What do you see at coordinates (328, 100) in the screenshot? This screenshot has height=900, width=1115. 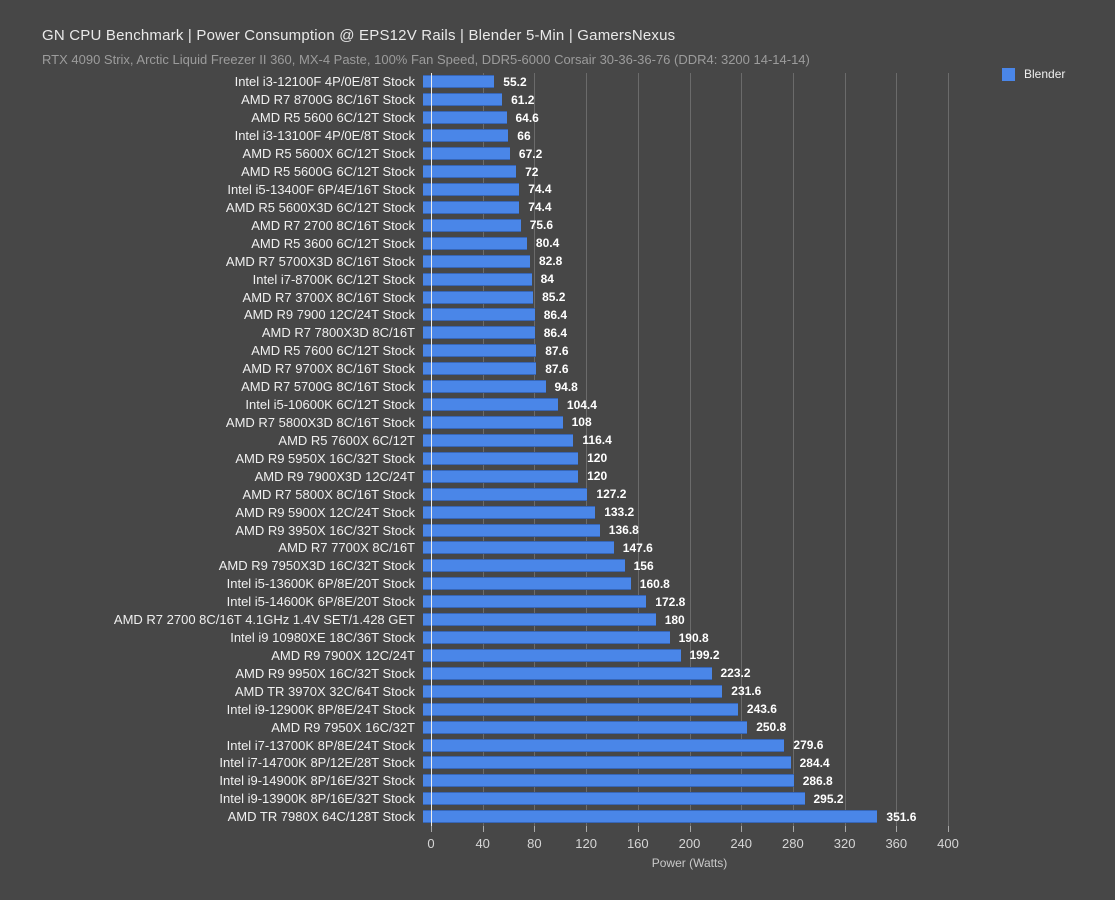 I see `category-label: AMD R7 8700G 8C/16T Stock` at bounding box center [328, 100].